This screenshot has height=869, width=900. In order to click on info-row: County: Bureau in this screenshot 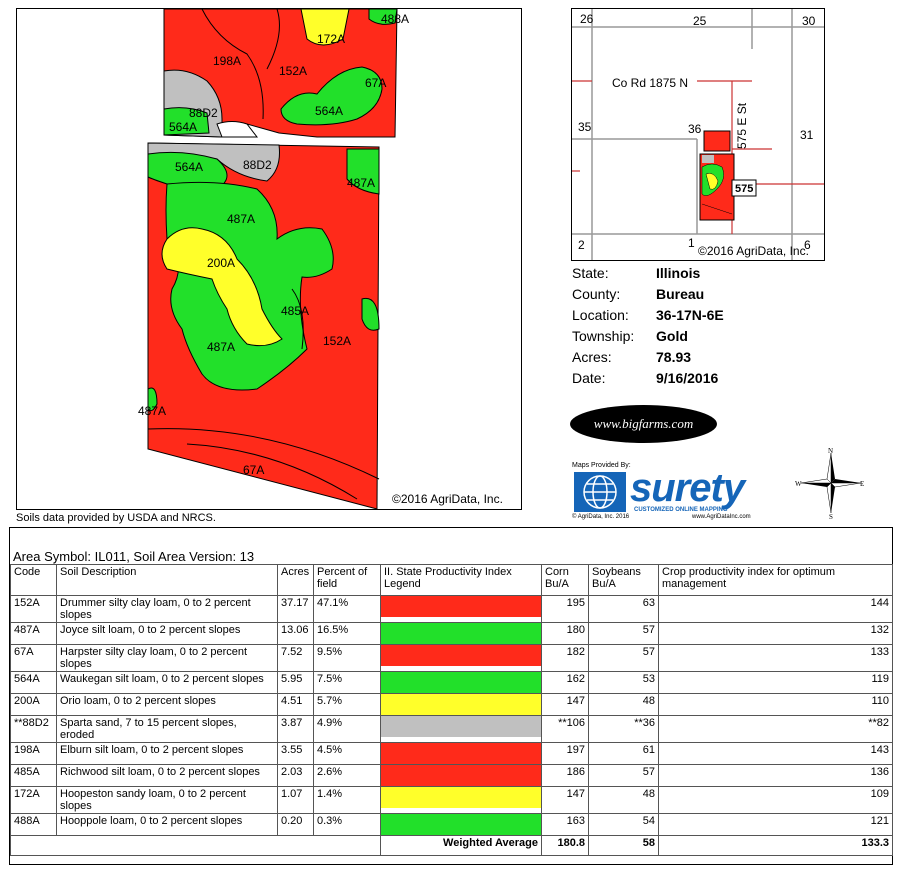, I will do `click(648, 293)`.